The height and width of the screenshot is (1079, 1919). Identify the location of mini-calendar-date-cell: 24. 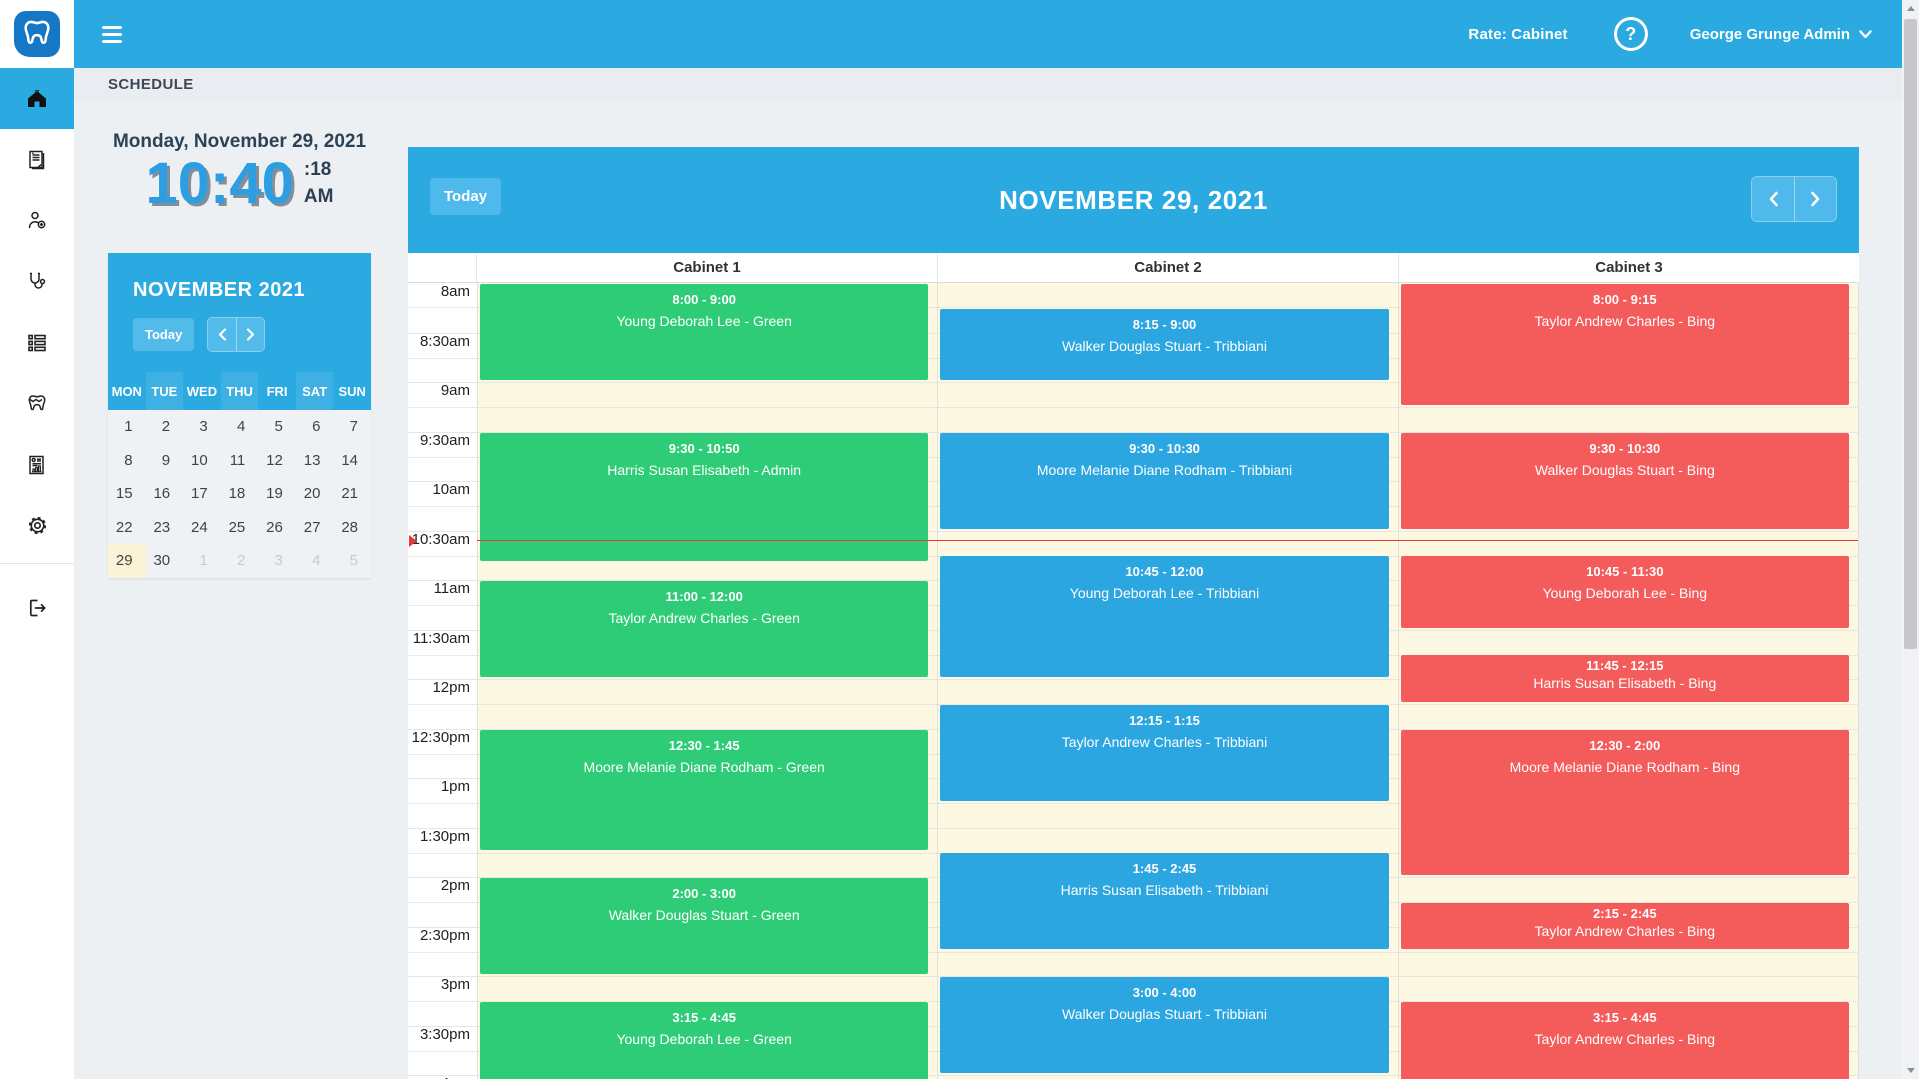
(199, 527).